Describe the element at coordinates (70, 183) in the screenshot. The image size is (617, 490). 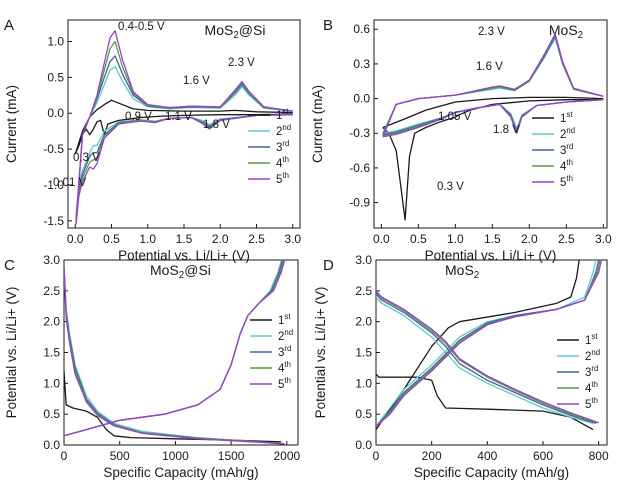
I see `peak-annotation: 0.01 V` at that location.